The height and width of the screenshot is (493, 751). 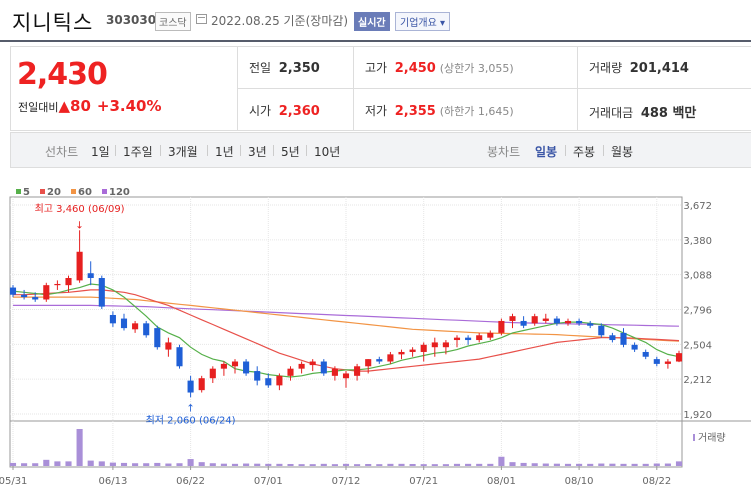 I want to click on company-info-dropdown: 기업개요 ▾, so click(x=422, y=21).